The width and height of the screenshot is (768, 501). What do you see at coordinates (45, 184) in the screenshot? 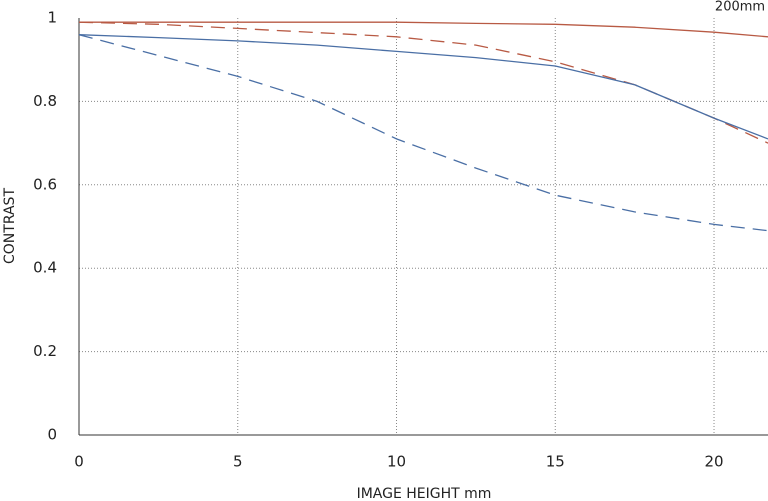
I see `y-tick-label: 0.6` at bounding box center [45, 184].